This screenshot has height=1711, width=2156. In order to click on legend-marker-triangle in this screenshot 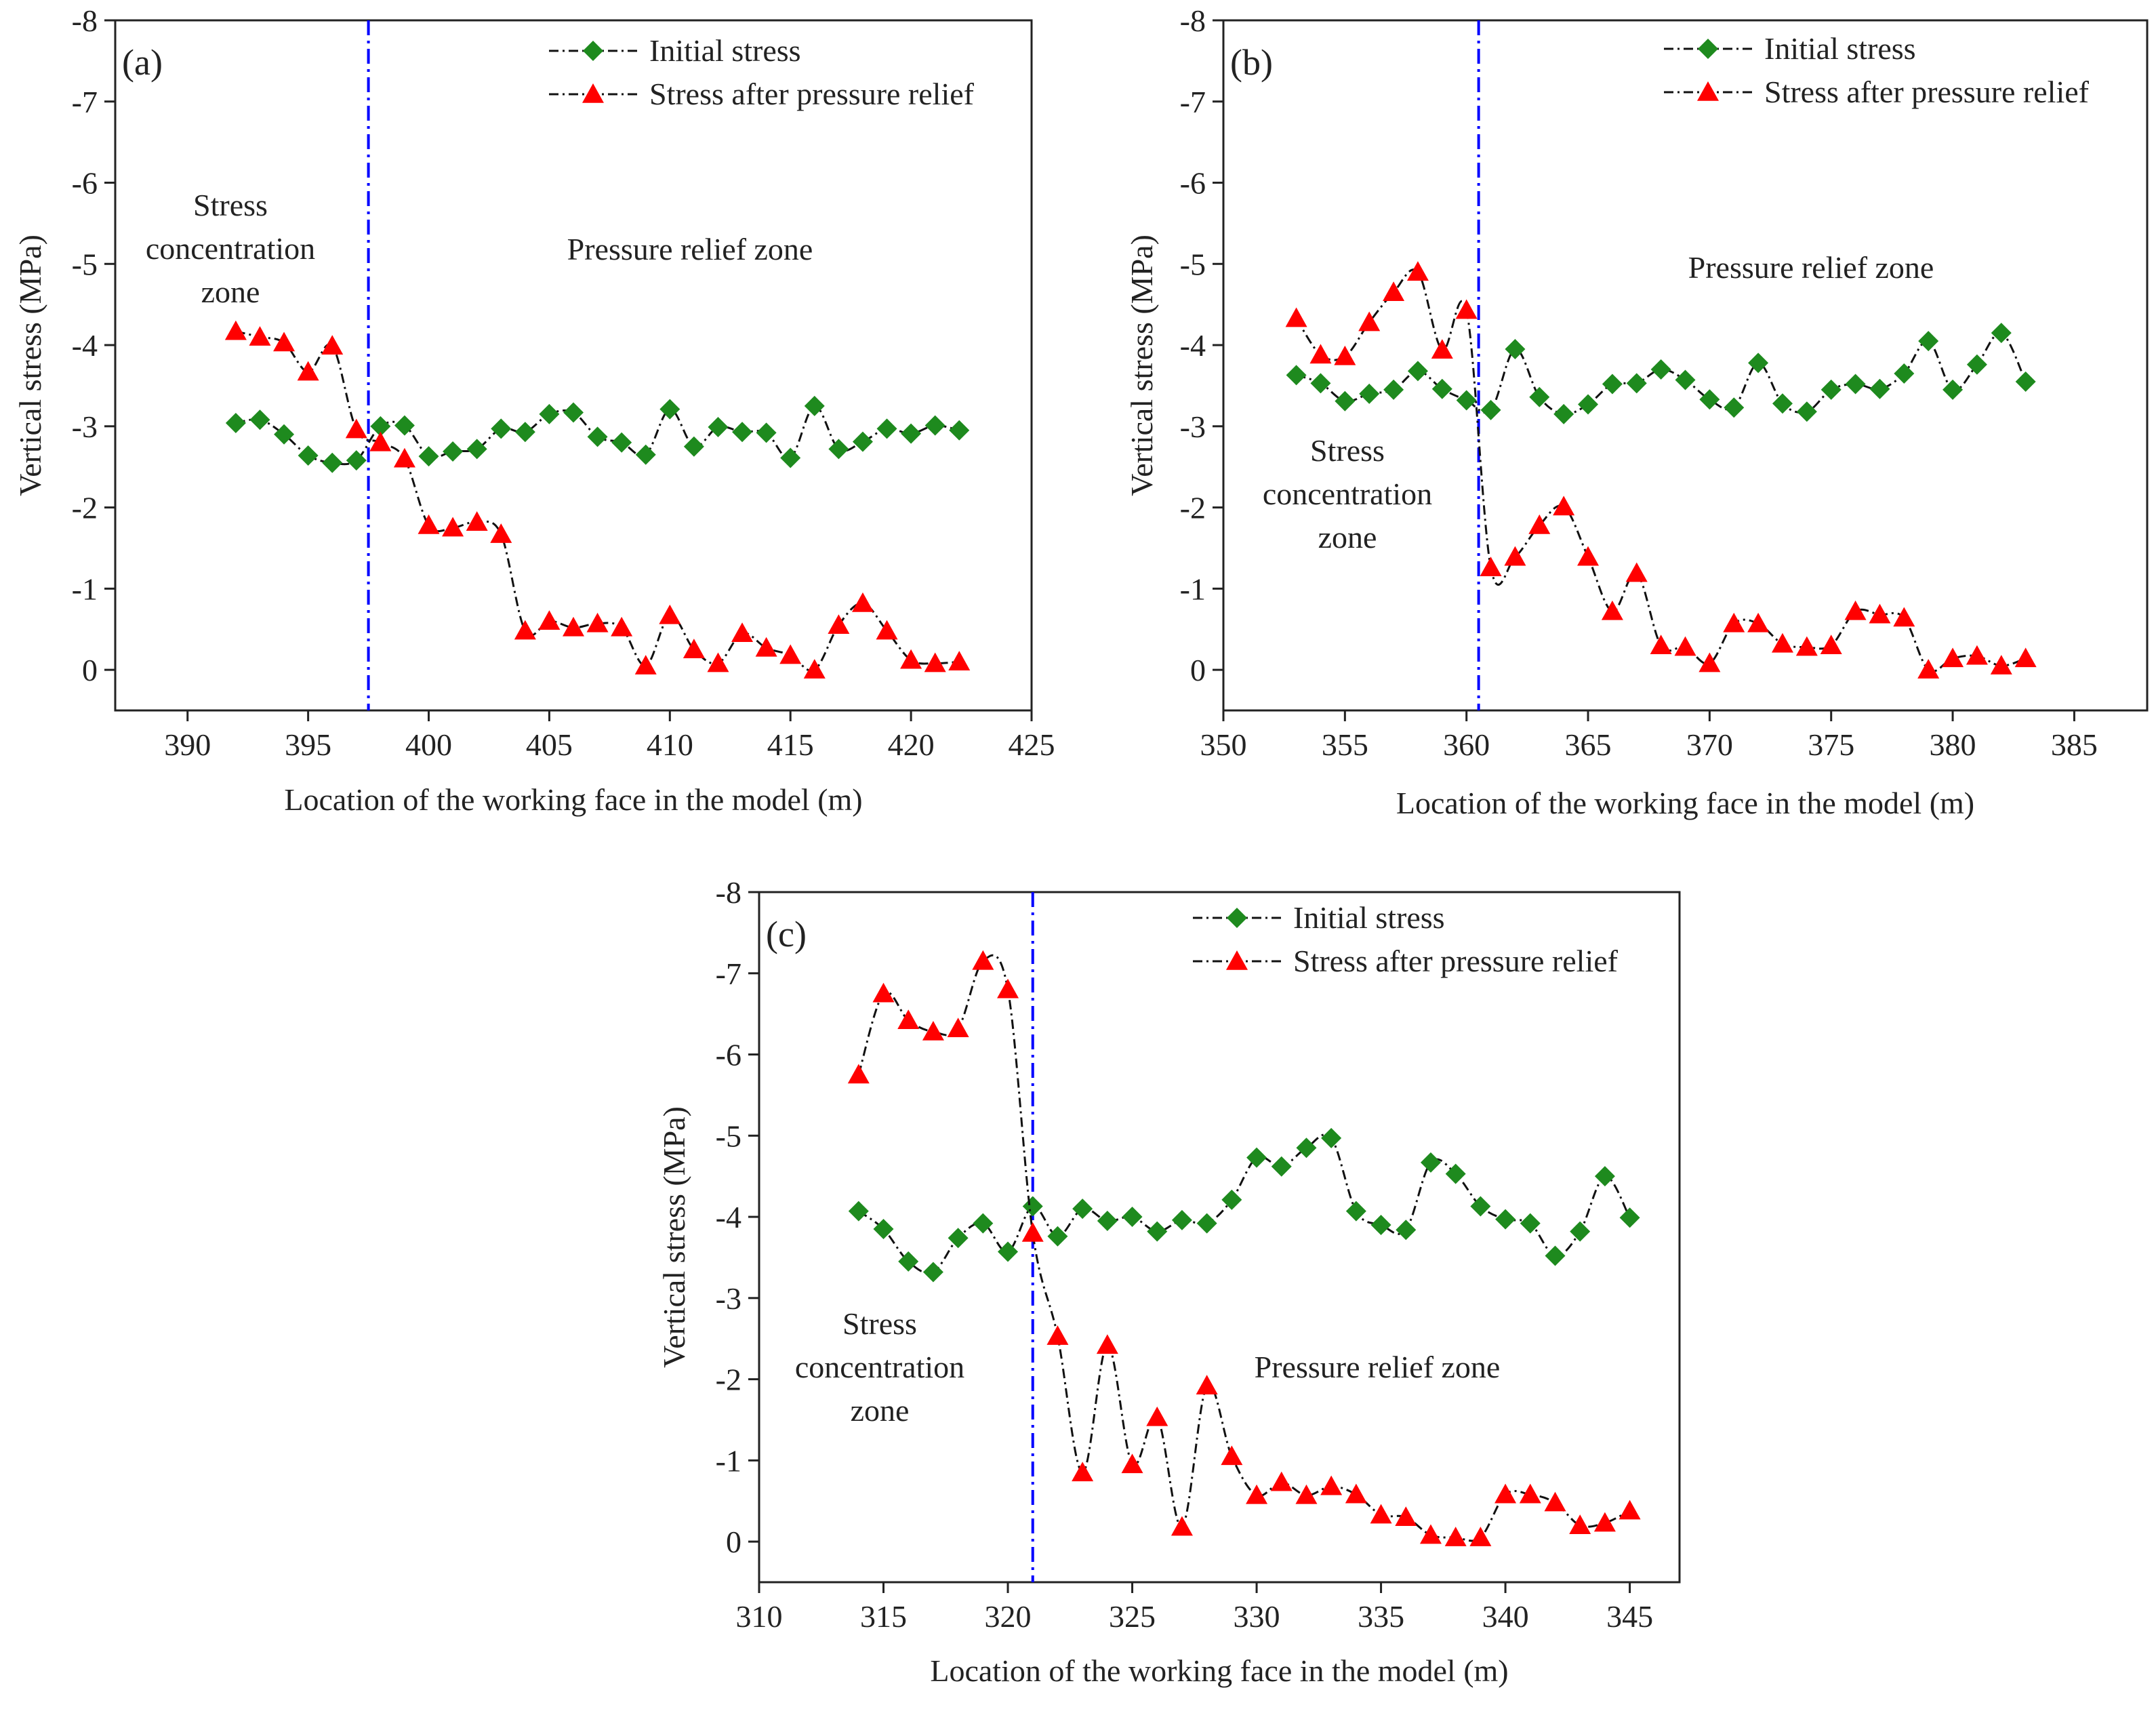, I will do `click(1237, 960)`.